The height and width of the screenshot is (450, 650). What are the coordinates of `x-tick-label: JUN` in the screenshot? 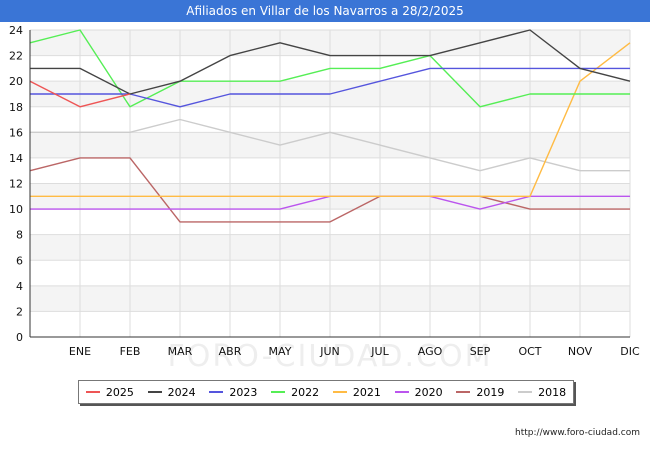 It's located at (329, 351).